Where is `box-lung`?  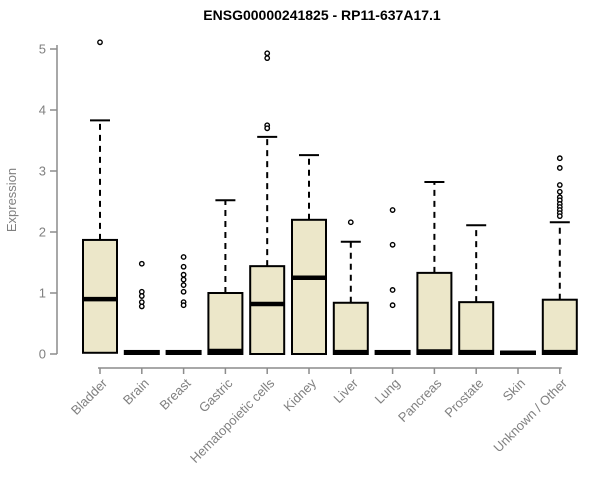 box-lung is located at coordinates (392, 281).